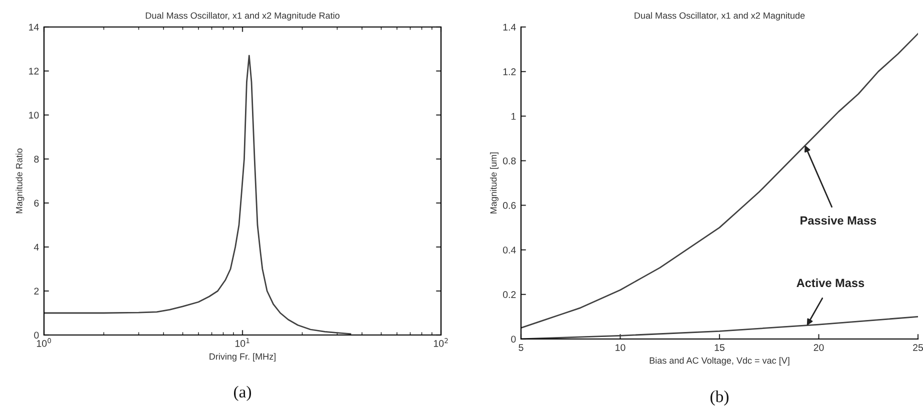  I want to click on chart-title: Dual Mass Oscillator, x1 and x2 Magnitude, so click(719, 16).